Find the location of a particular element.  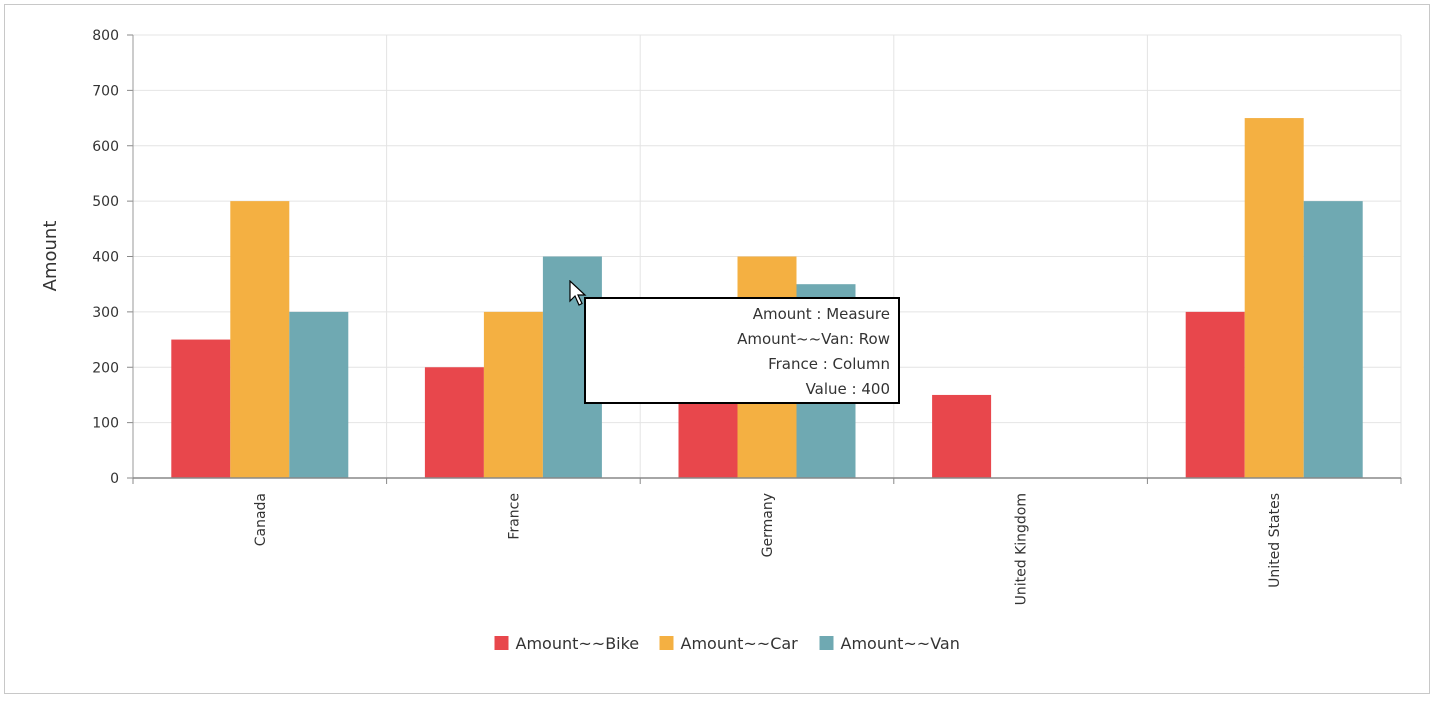

legend-item: Amount~~Car is located at coordinates (729, 643).